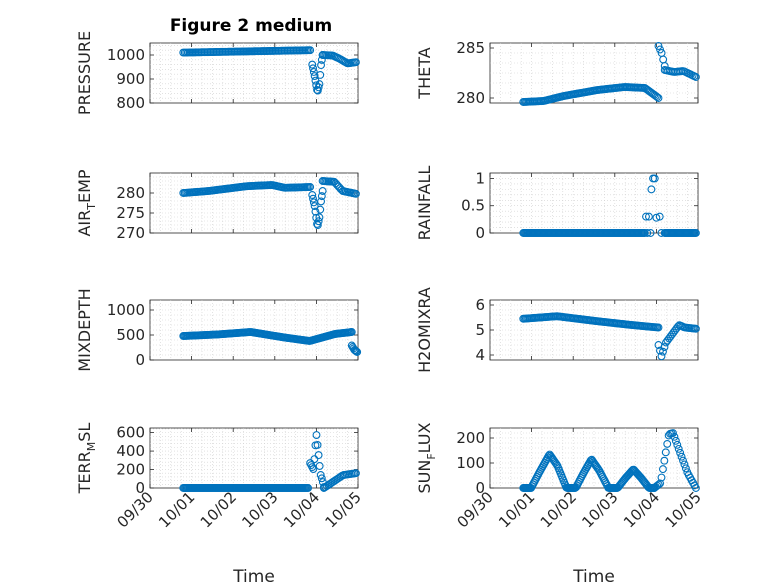 The height and width of the screenshot is (583, 778). I want to click on subplot-air_temp: 270 275 280 AIRTEMP, so click(217, 205).